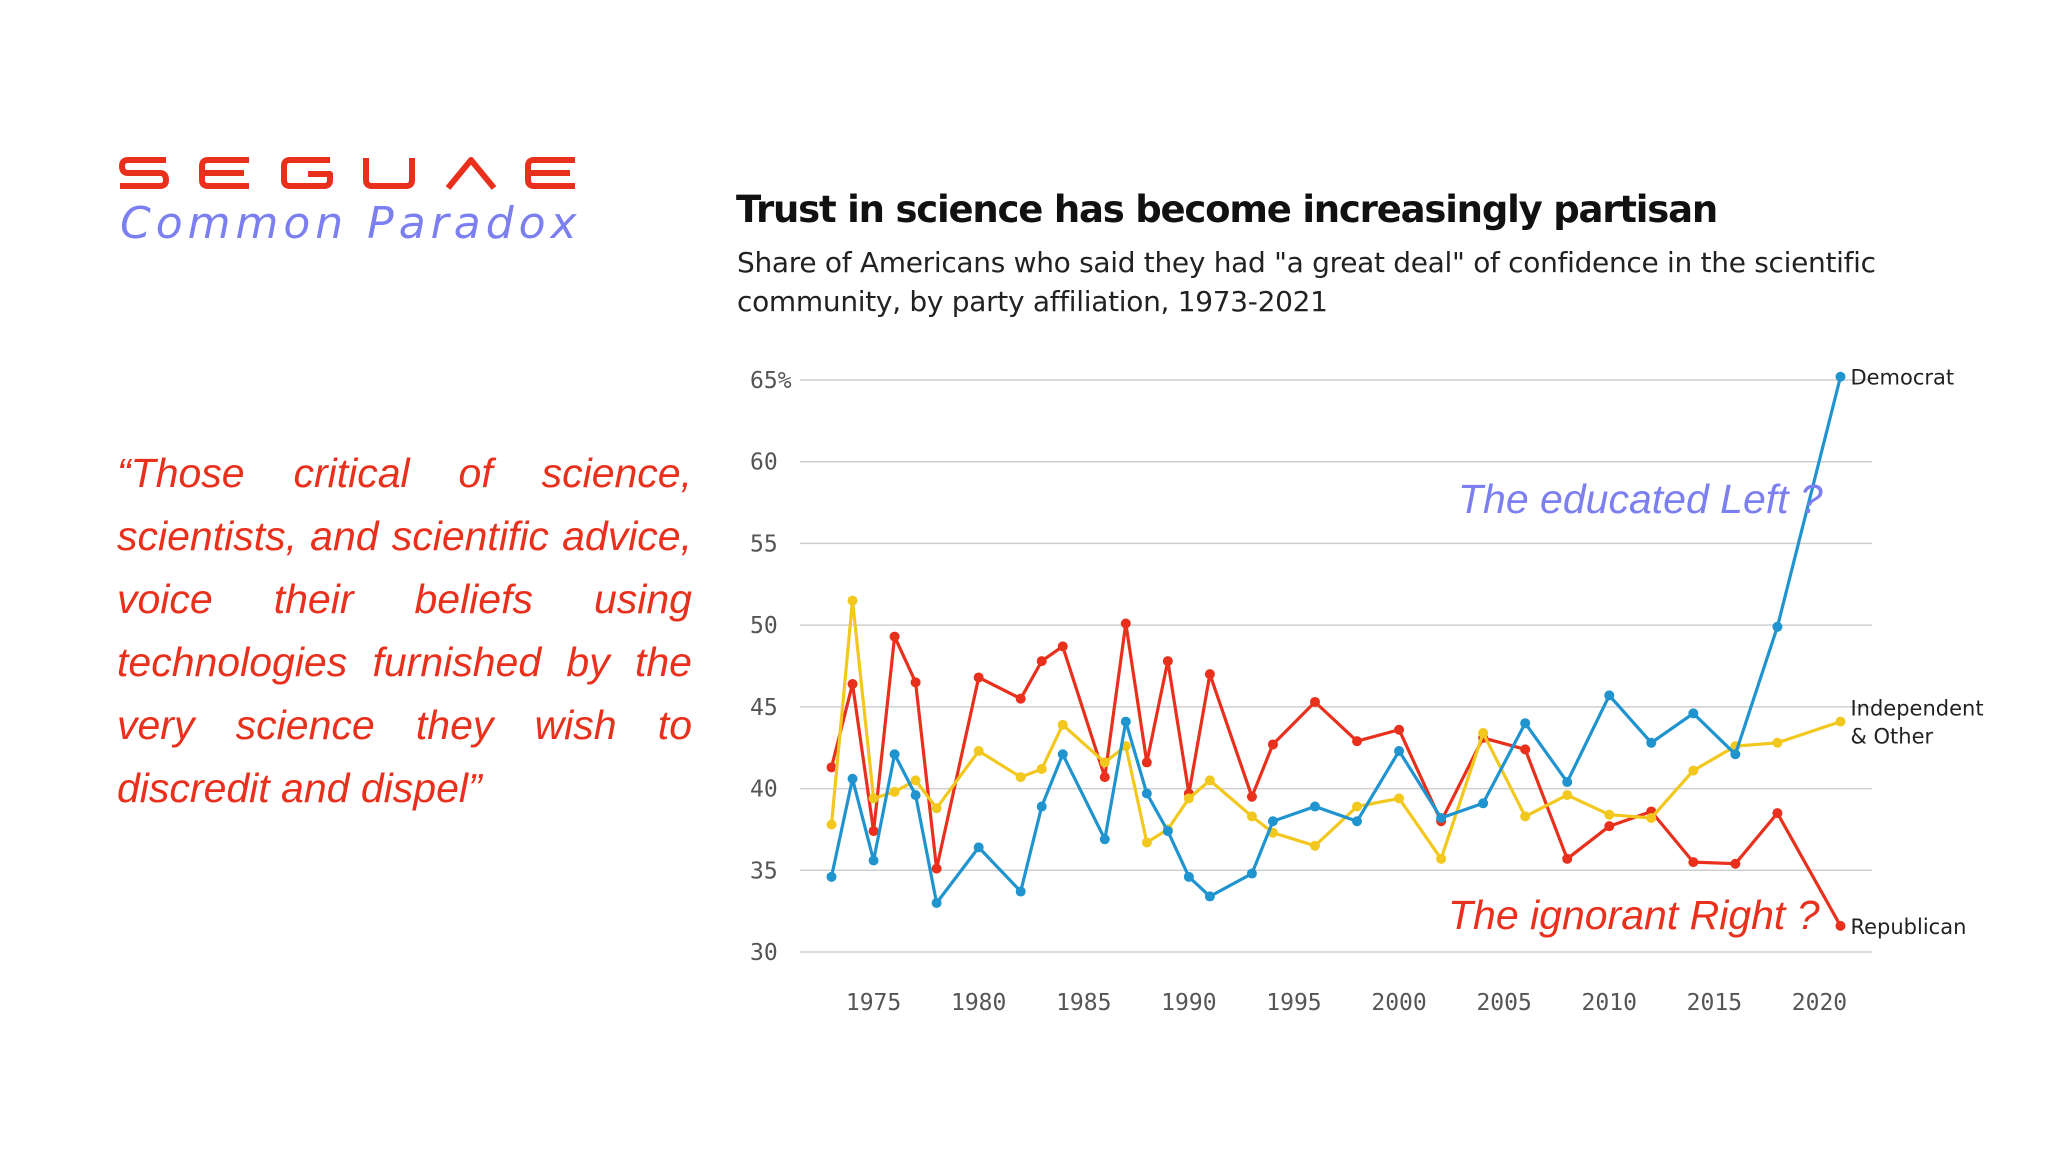 The image size is (2048, 1152). What do you see at coordinates (1908, 927) in the screenshot?
I see `series-label: Republican` at bounding box center [1908, 927].